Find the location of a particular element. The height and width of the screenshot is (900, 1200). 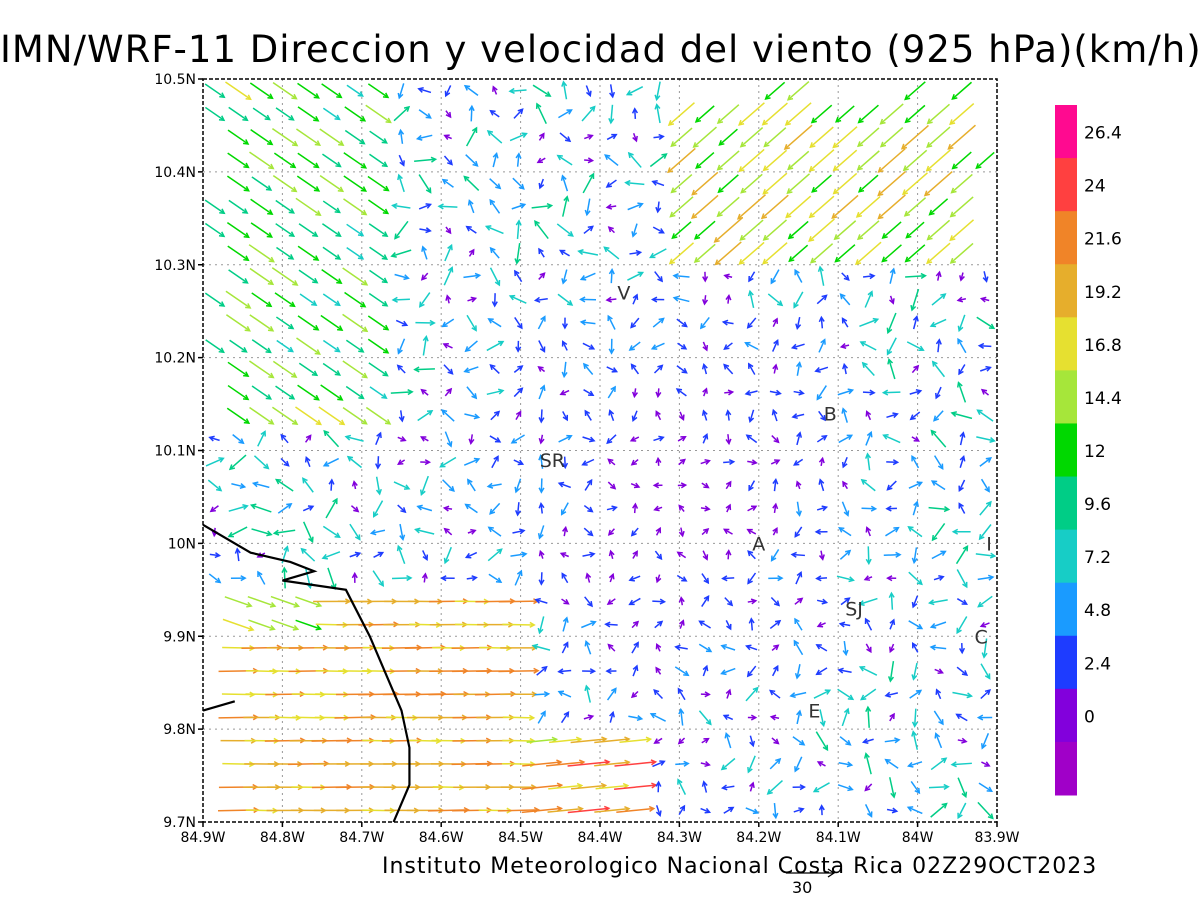

colorbar-label: 14.4 is located at coordinates (1103, 399).